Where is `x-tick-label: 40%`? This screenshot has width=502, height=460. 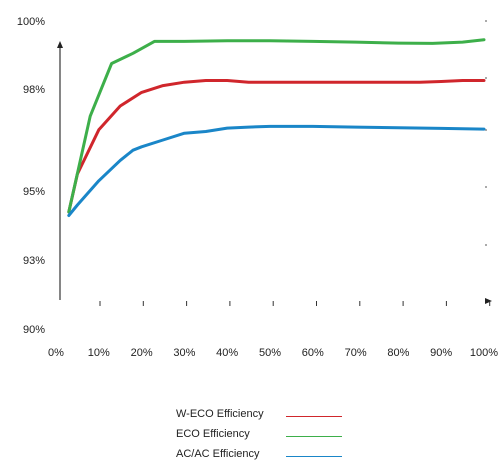 x-tick-label: 40% is located at coordinates (227, 353).